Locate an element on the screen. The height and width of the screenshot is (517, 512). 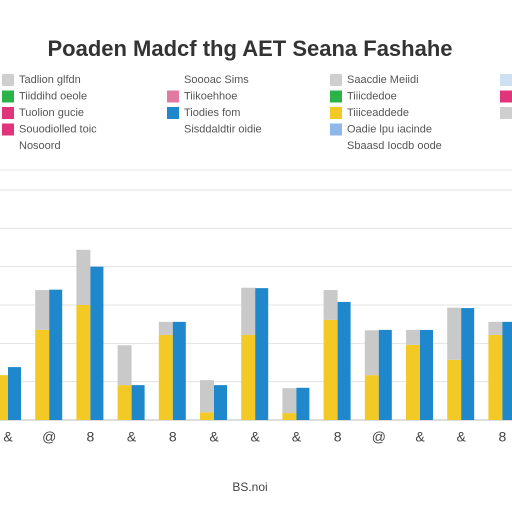
legend-label: Tiiiceaddede is located at coordinates (378, 113).